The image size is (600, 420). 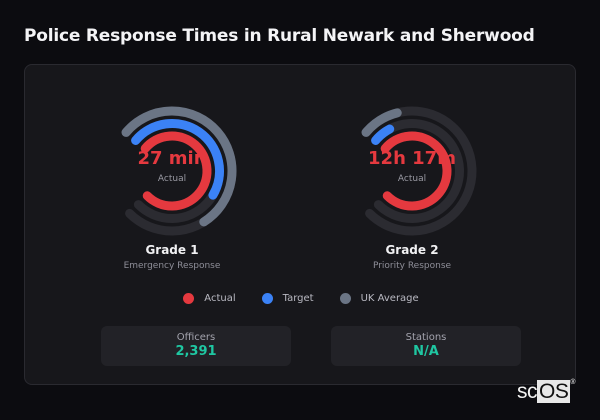 What do you see at coordinates (220, 298) in the screenshot?
I see `legend-label: Actual` at bounding box center [220, 298].